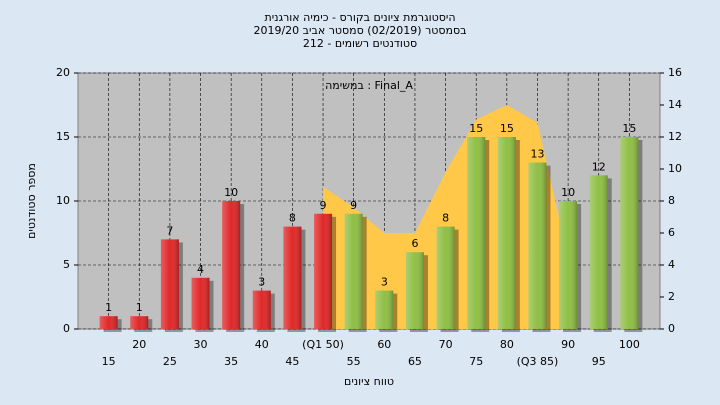 The image size is (720, 405). I want to click on chart-title: היסטוגרמת ציונים בקורס - כימיה אורגנית, so click(359, 17).